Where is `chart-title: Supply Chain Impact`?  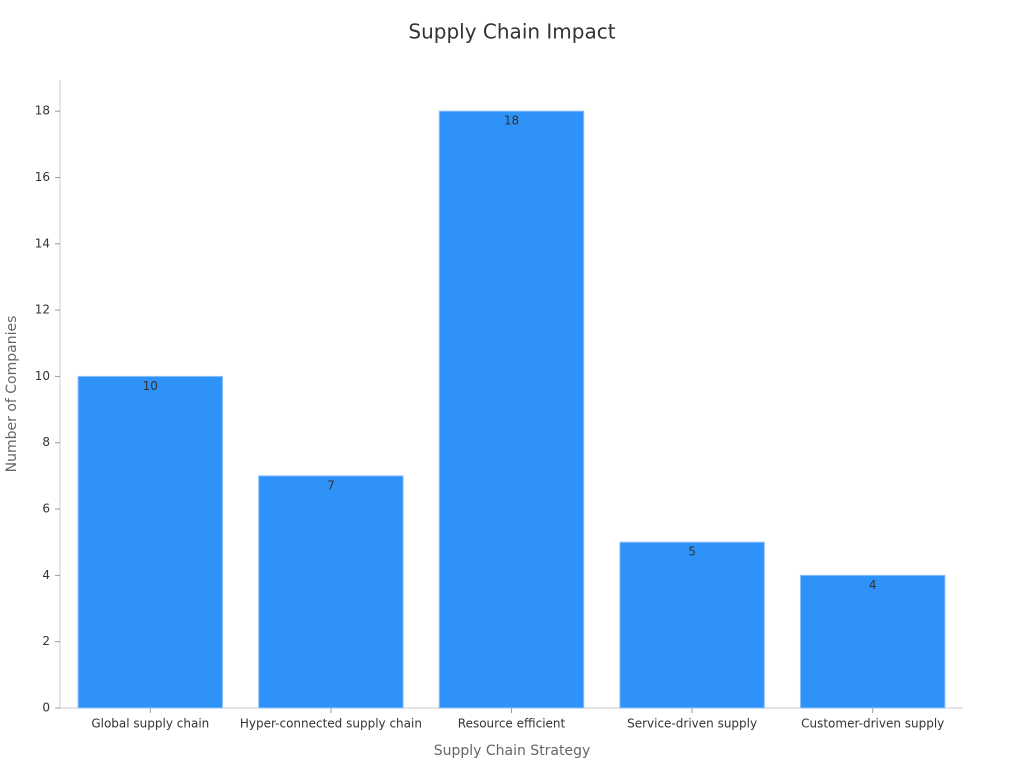 chart-title: Supply Chain Impact is located at coordinates (511, 32).